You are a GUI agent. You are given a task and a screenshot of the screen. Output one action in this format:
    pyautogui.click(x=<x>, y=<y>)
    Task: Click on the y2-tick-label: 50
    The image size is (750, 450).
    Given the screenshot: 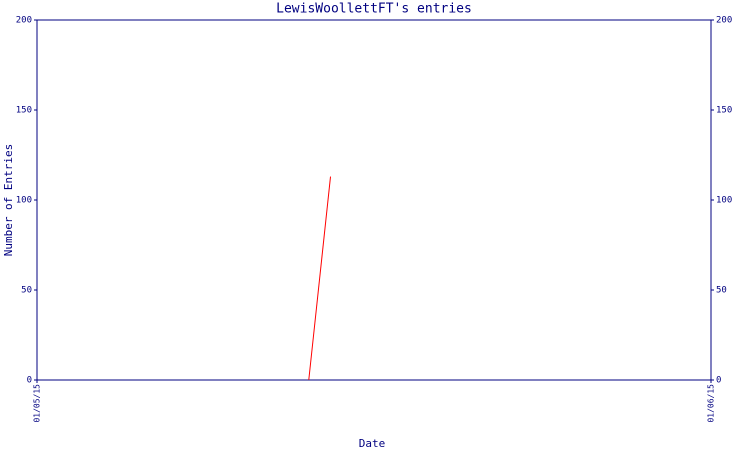 What is the action you would take?
    pyautogui.click(x=721, y=291)
    